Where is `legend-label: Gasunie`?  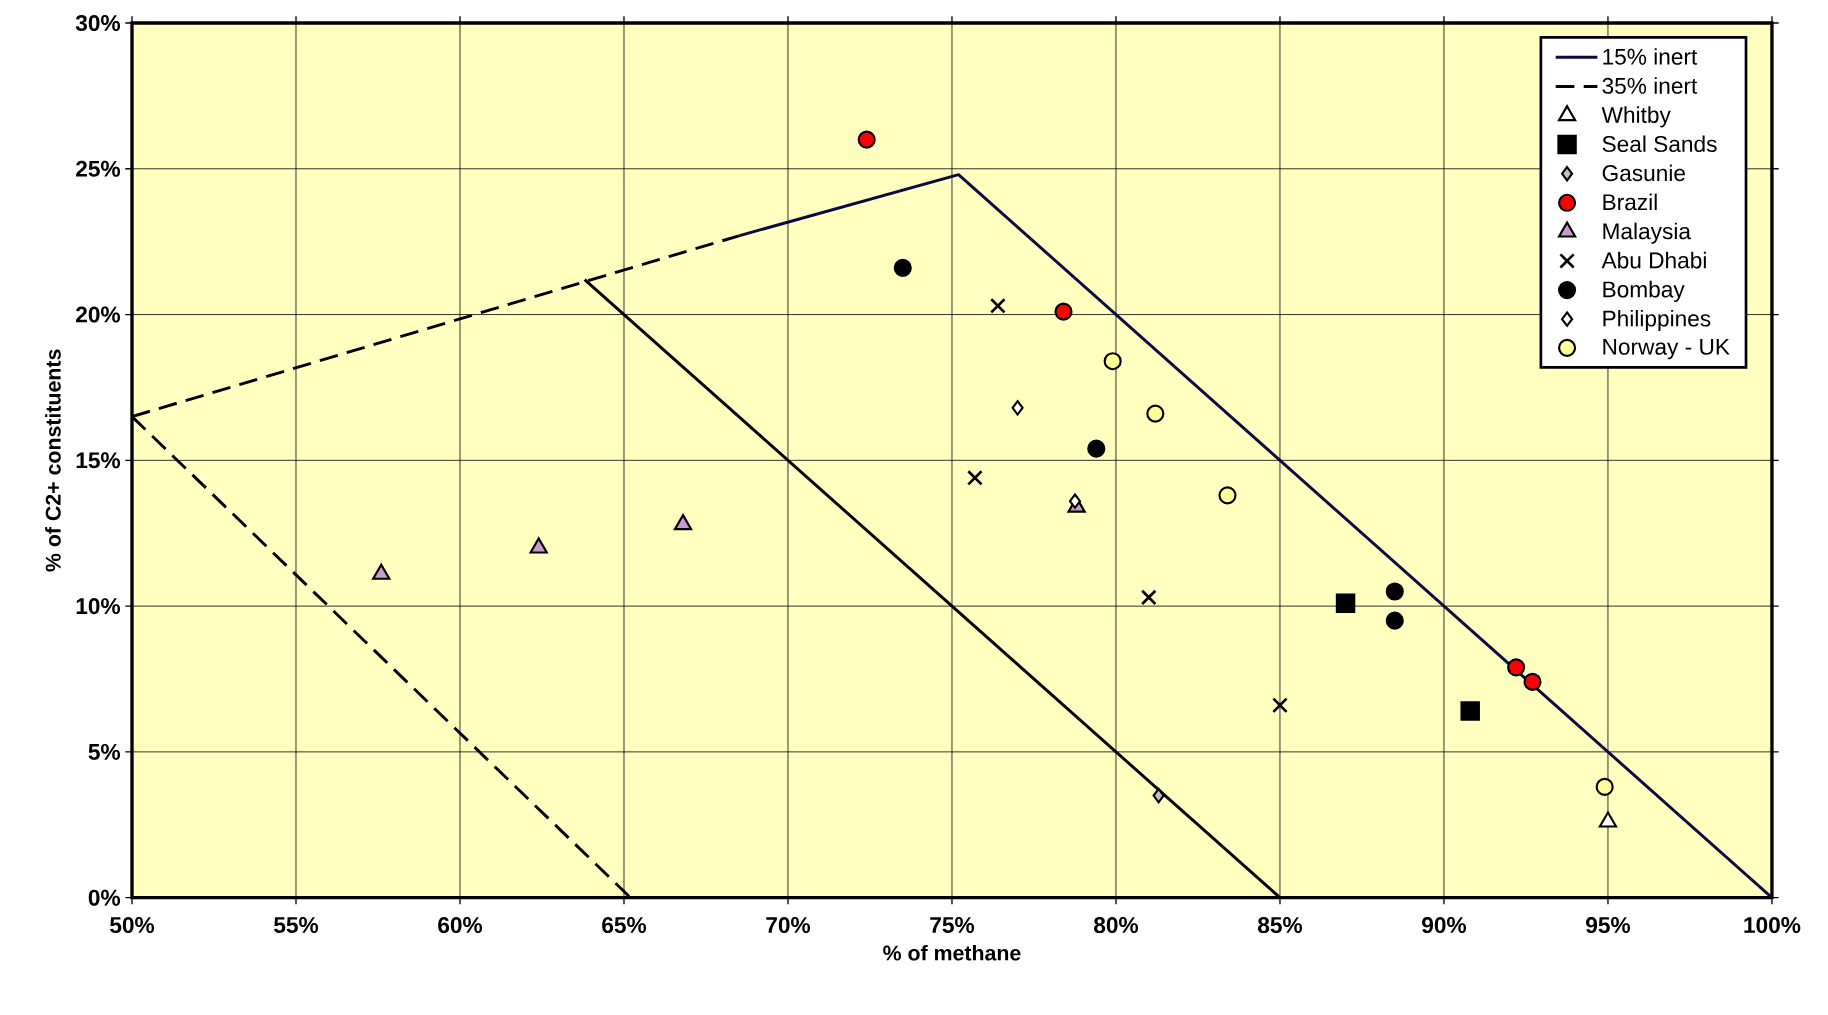 legend-label: Gasunie is located at coordinates (1643, 173).